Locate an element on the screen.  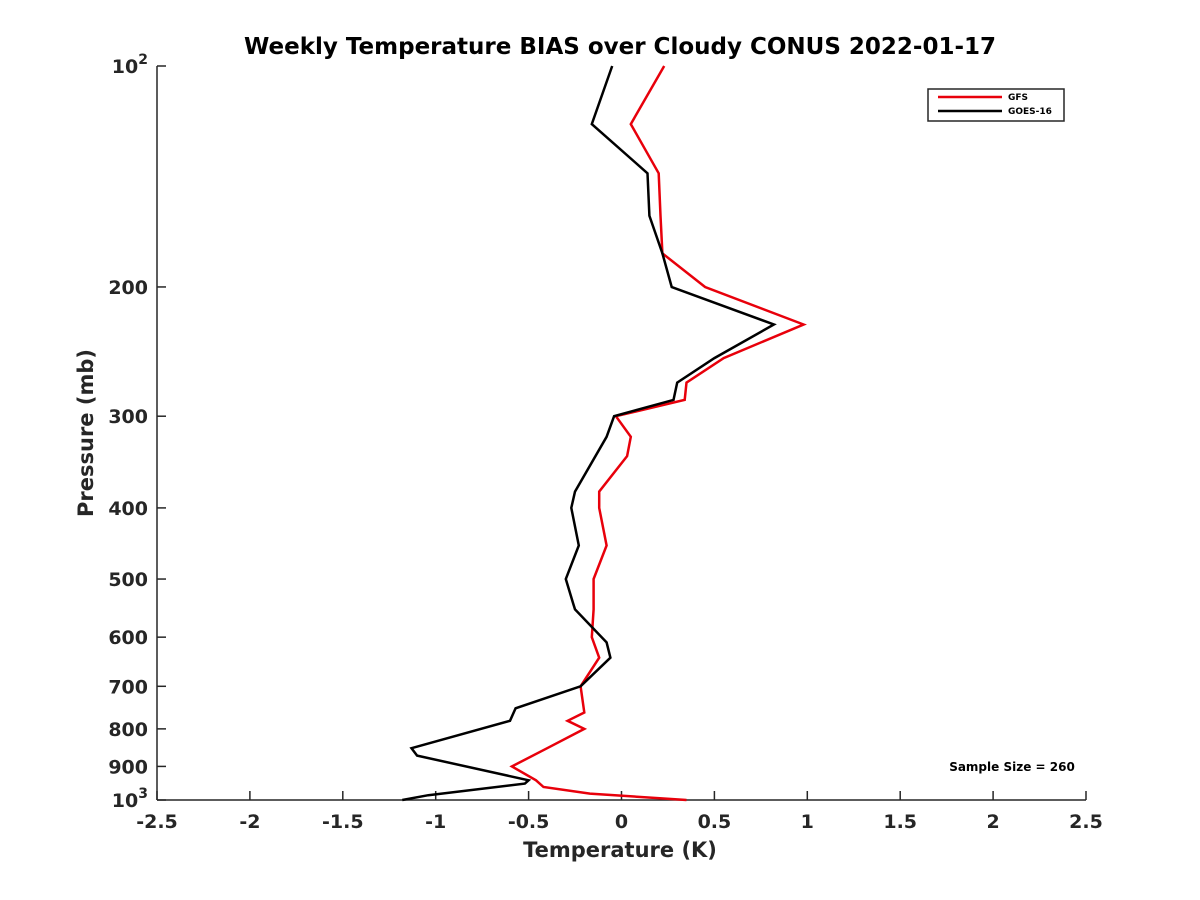
x-tick-label: 0.5 is located at coordinates (715, 822).